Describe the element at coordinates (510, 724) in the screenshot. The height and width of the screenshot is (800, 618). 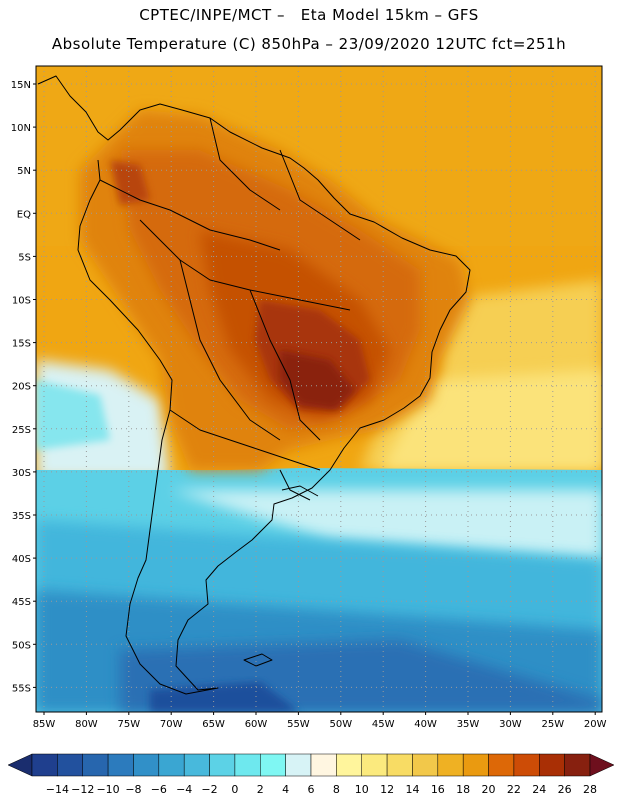
I see `lon-label: 30W` at that location.